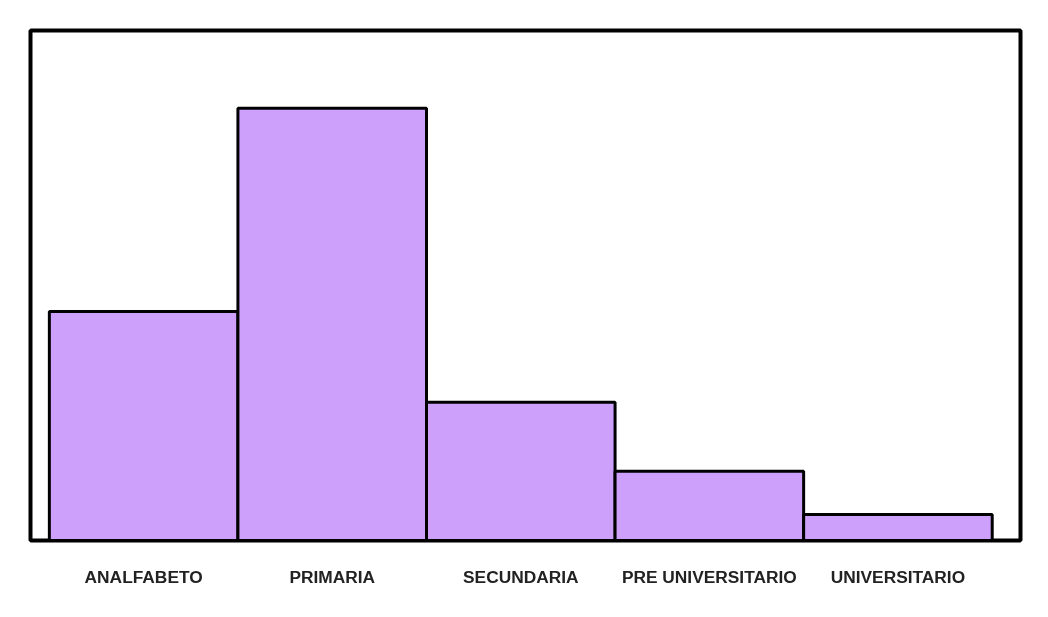 The width and height of the screenshot is (1048, 617). I want to click on x-tick-label: ANALFABETO, so click(143, 576).